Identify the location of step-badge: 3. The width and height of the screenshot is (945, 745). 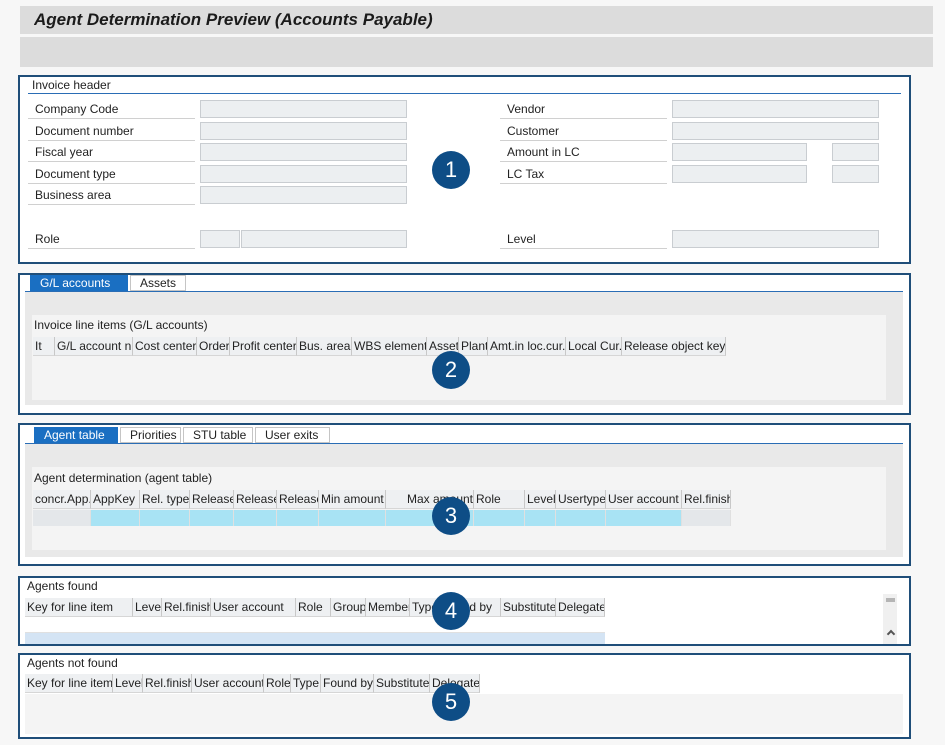
(451, 516).